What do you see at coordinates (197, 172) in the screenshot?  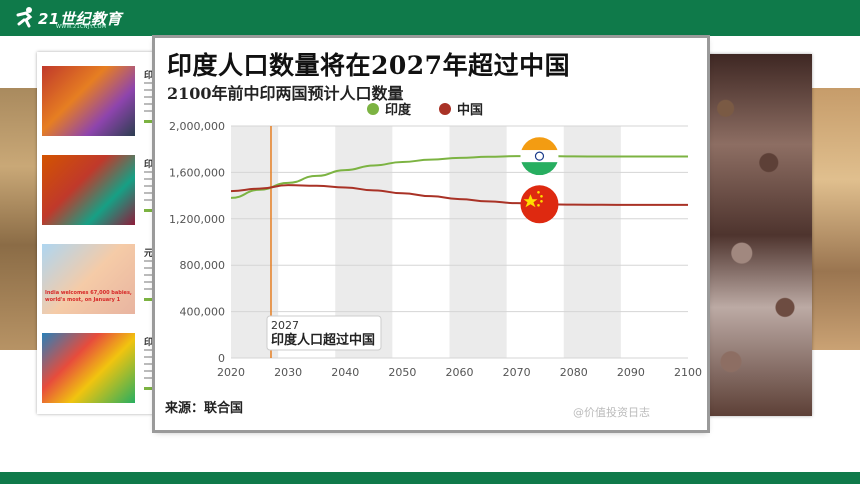 I see `y-tick-label: 1,600,000` at bounding box center [197, 172].